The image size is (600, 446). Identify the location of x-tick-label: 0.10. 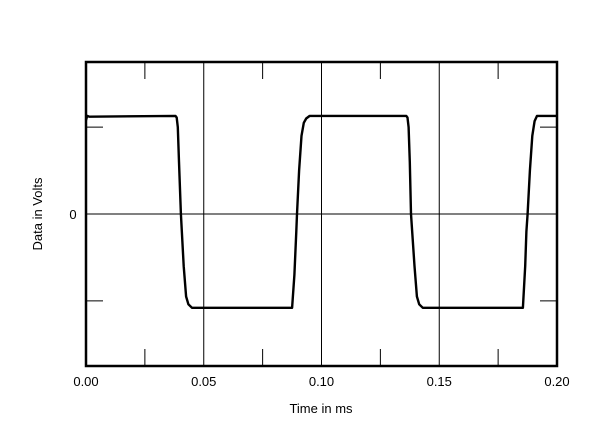
(321, 381).